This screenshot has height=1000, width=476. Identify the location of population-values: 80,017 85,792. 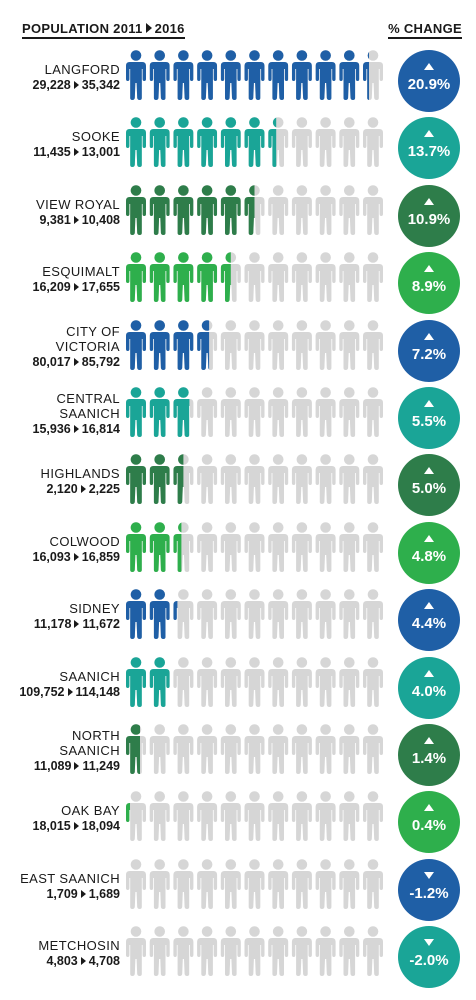
(76, 362).